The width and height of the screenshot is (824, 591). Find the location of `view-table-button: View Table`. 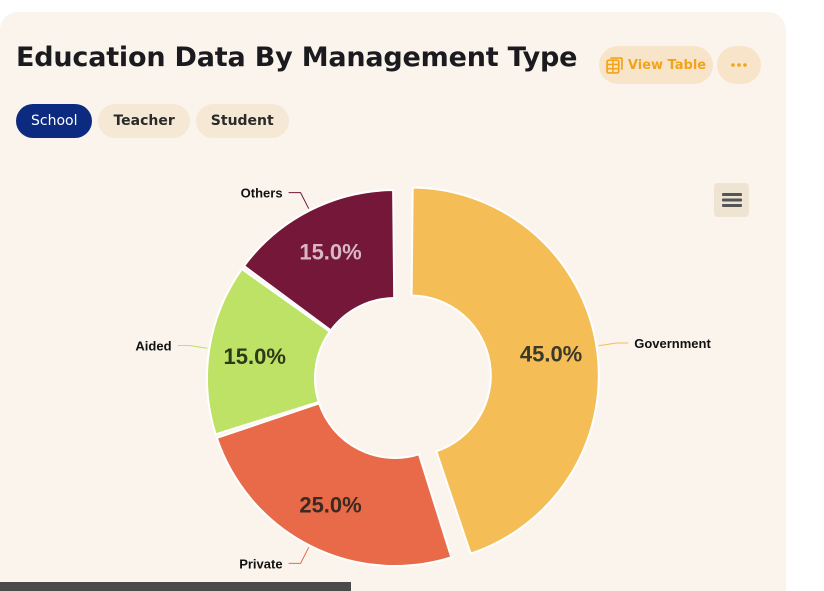

view-table-button: View Table is located at coordinates (656, 65).